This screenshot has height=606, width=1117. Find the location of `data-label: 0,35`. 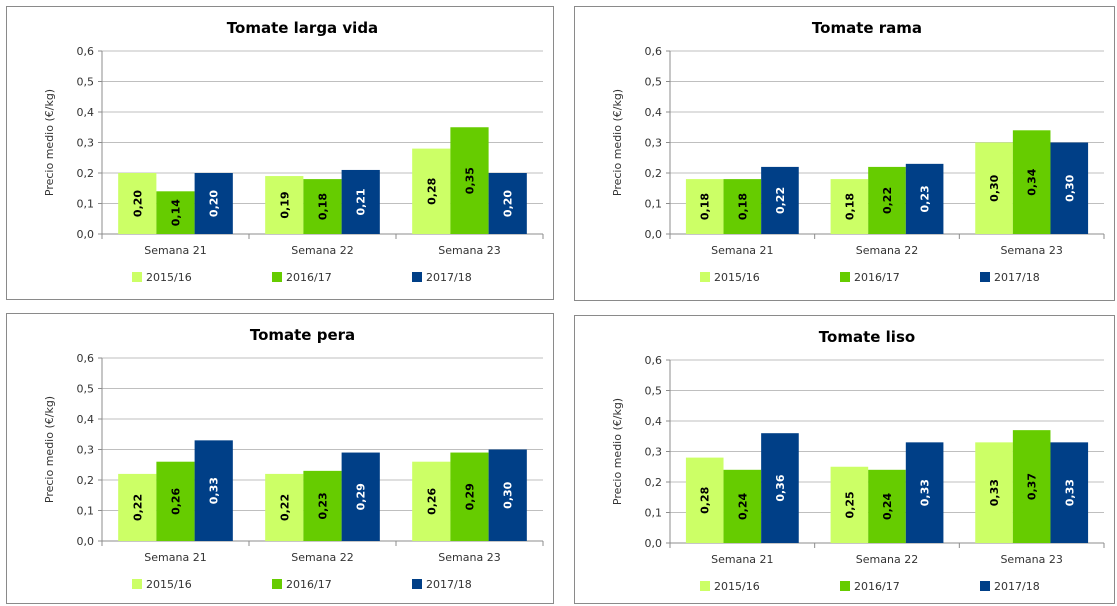

data-label: 0,35 is located at coordinates (470, 180).